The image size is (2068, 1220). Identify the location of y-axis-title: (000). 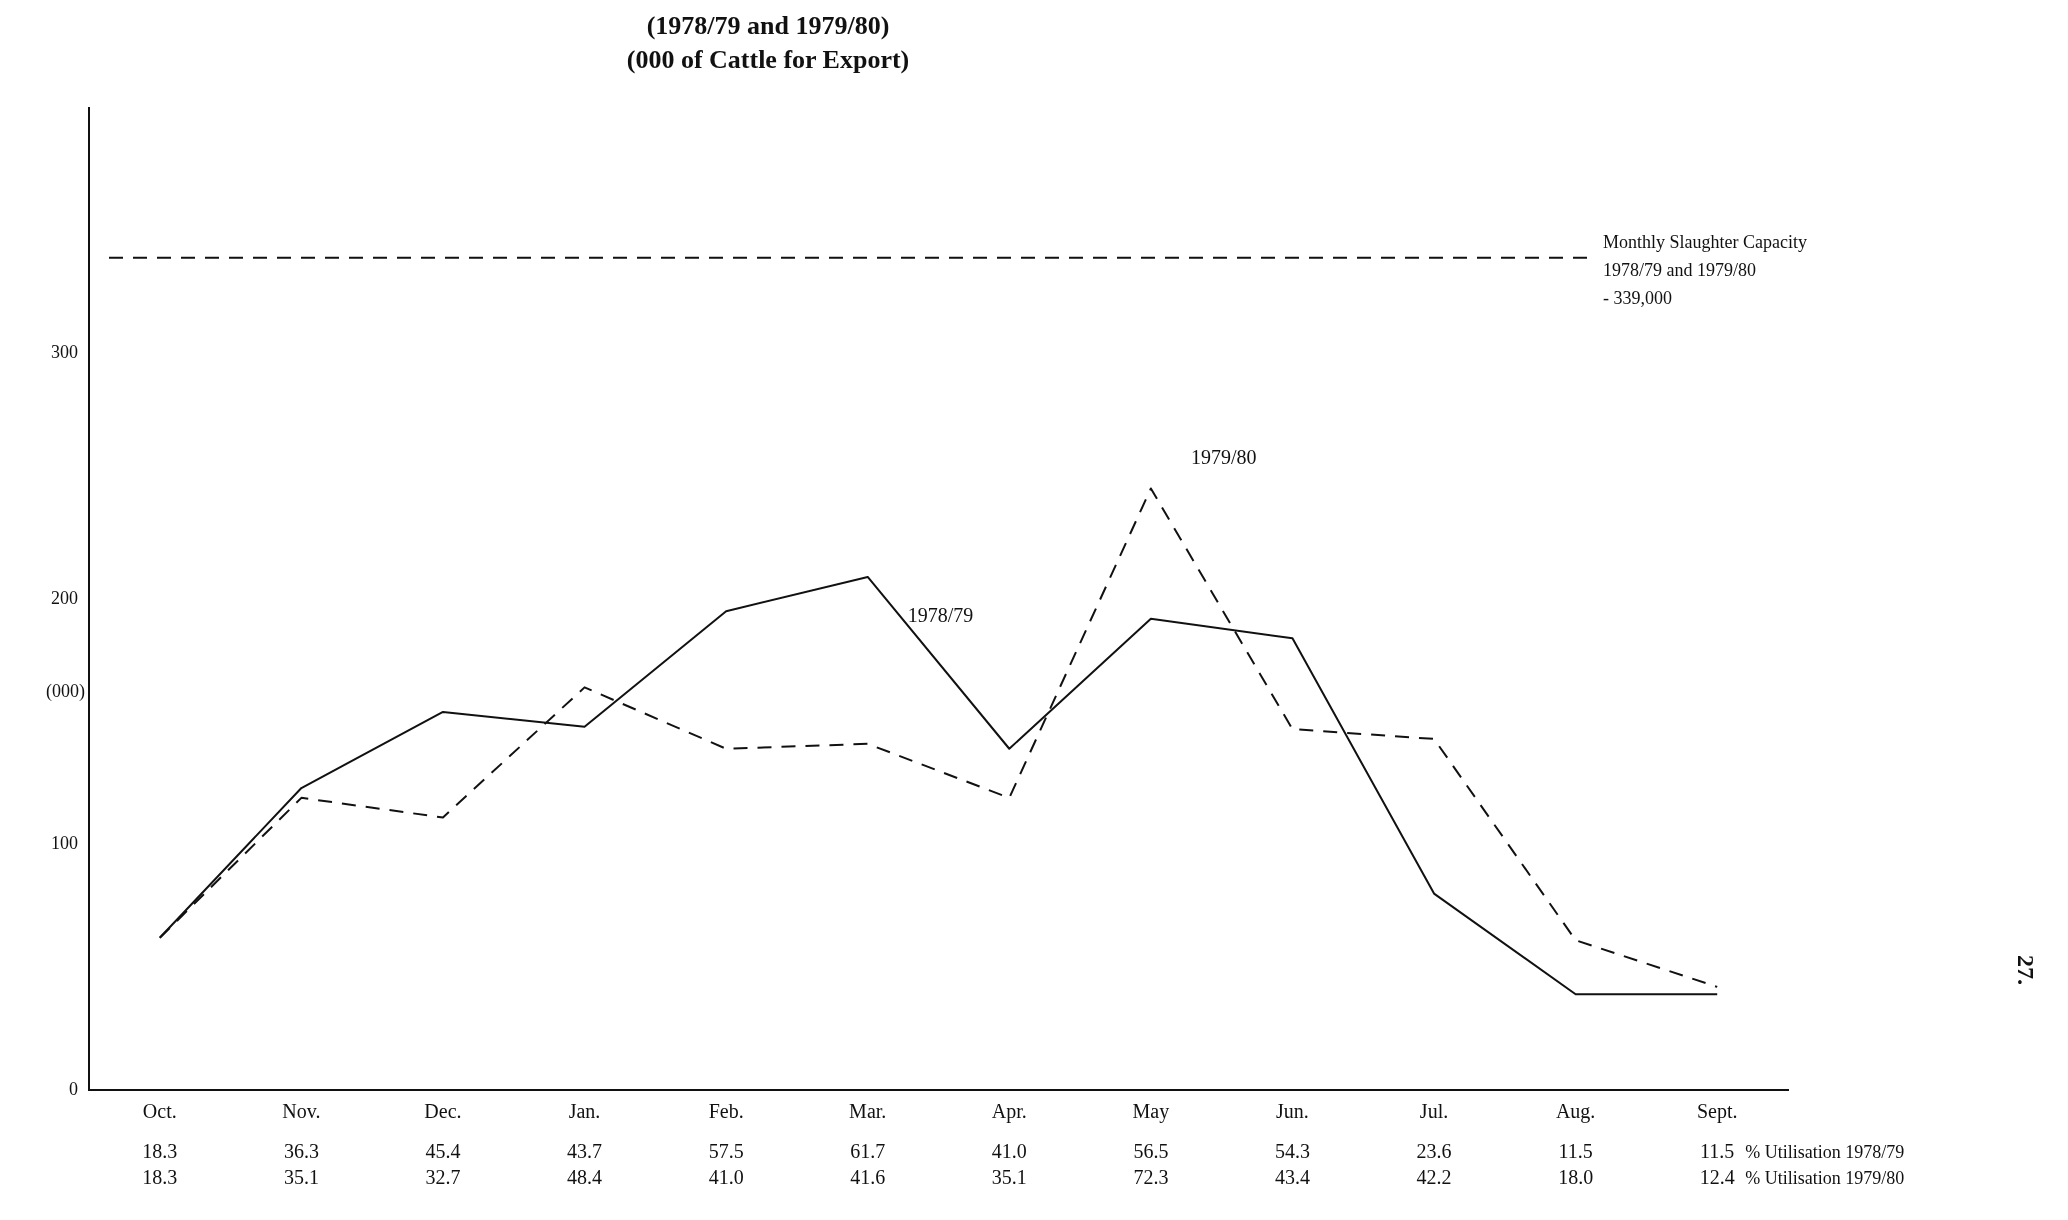
(65, 692).